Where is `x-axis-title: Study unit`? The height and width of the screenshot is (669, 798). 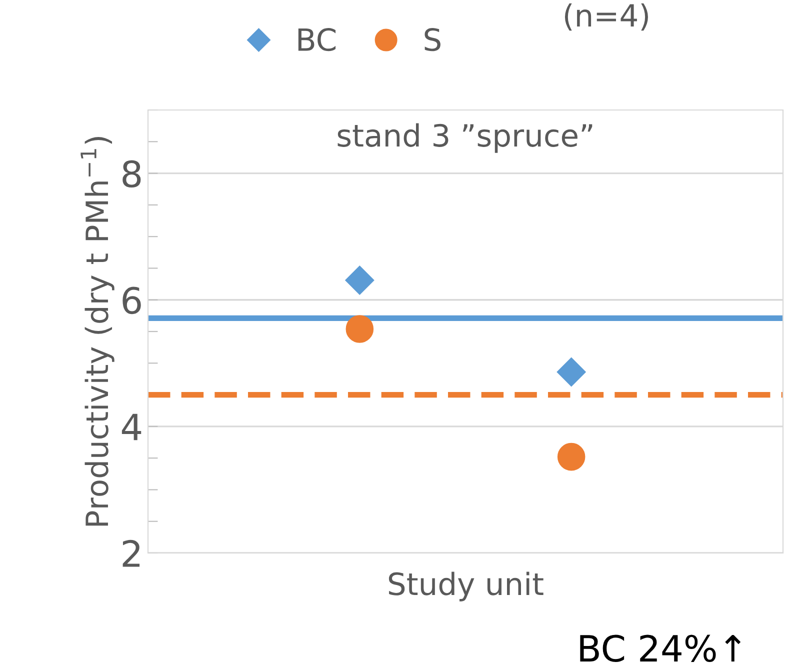
x-axis-title: Study unit is located at coordinates (466, 587).